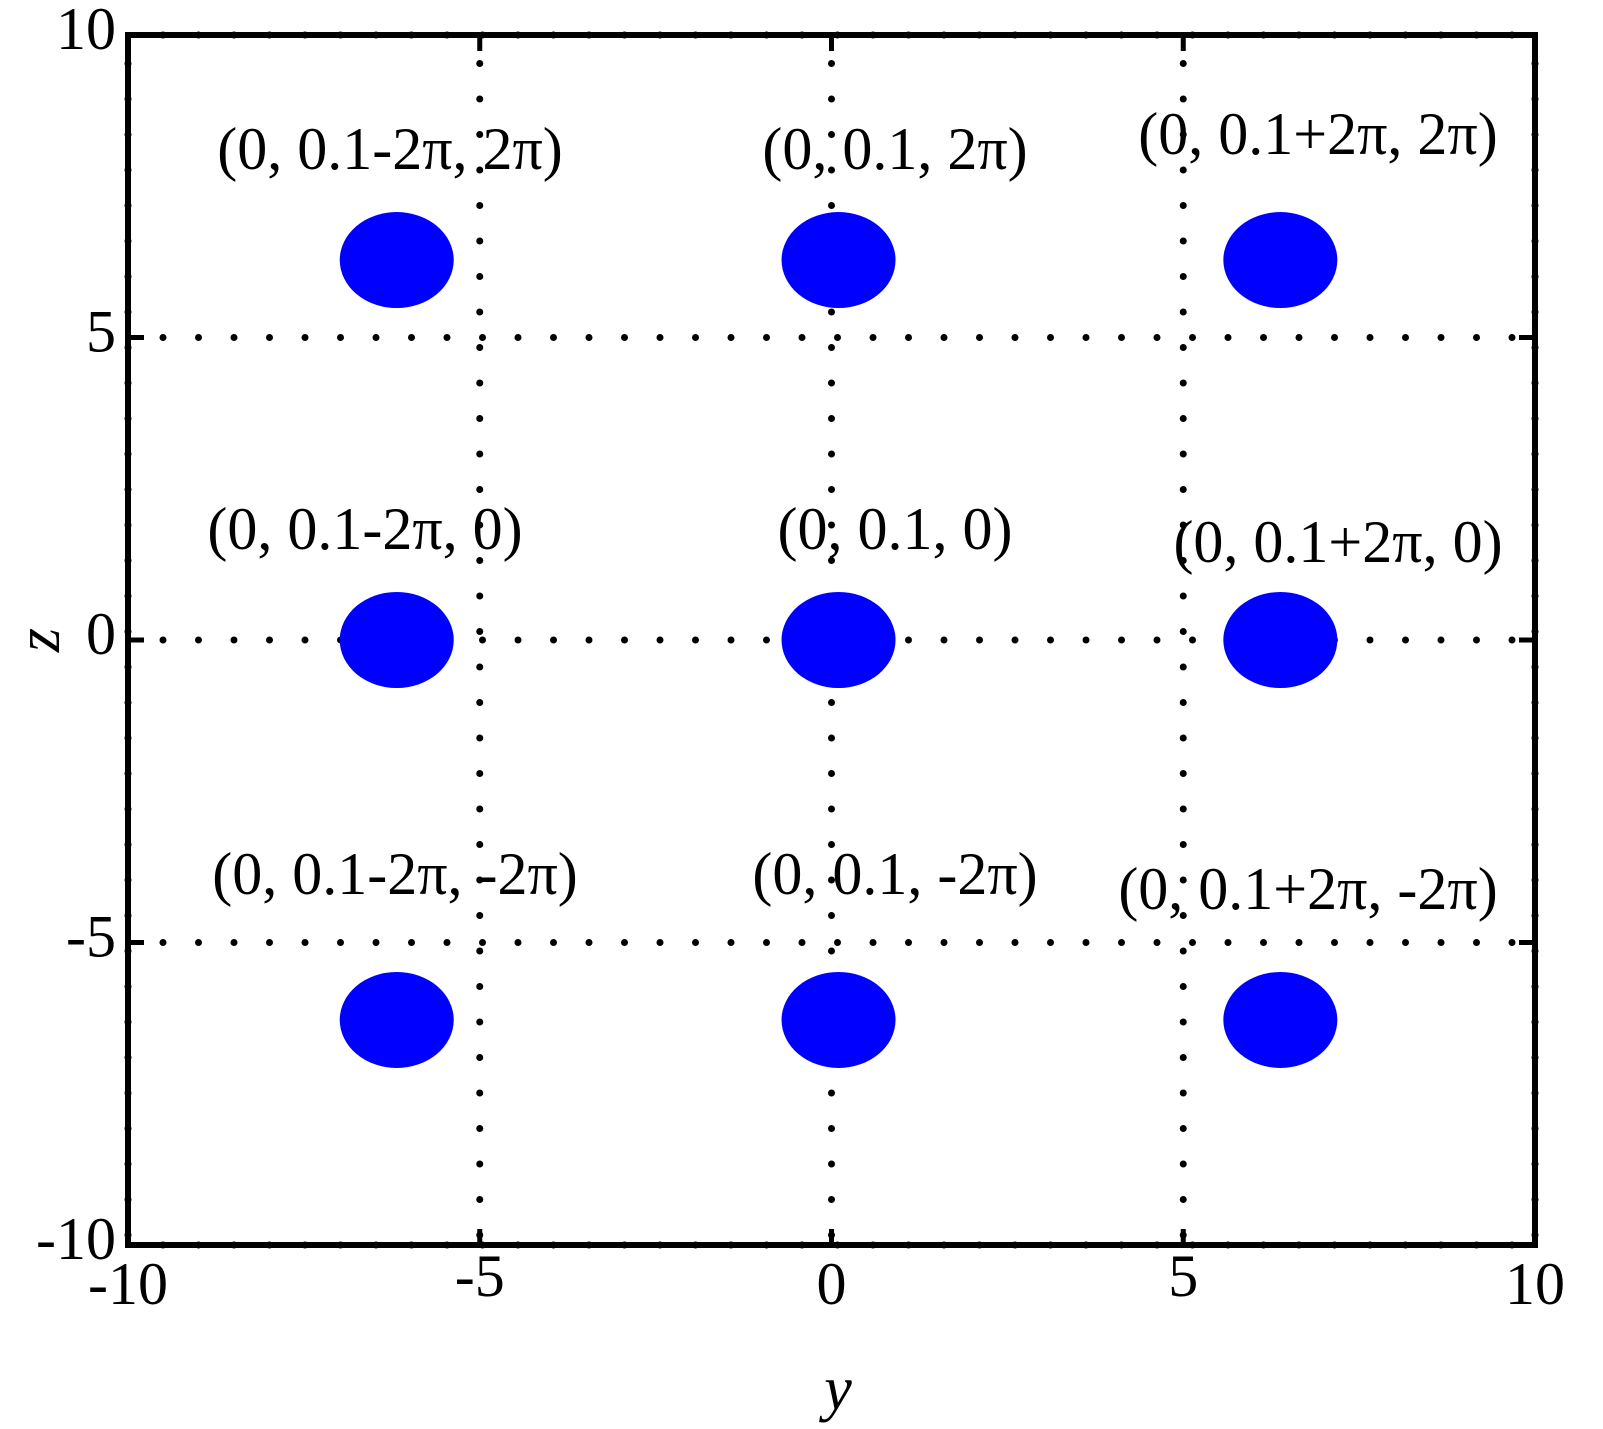 Image resolution: width=1603 pixels, height=1429 pixels. Describe the element at coordinates (86, 31) in the screenshot. I see `y-tick-label: 10` at that location.